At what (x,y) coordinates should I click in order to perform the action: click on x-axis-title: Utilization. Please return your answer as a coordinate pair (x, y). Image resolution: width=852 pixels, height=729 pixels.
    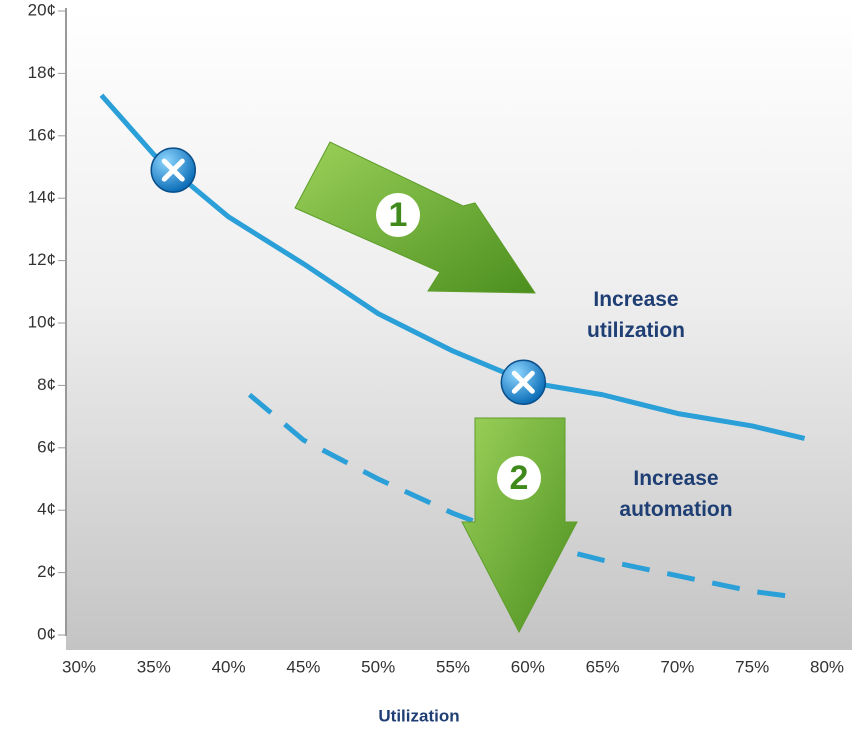
    Looking at the image, I should click on (418, 715).